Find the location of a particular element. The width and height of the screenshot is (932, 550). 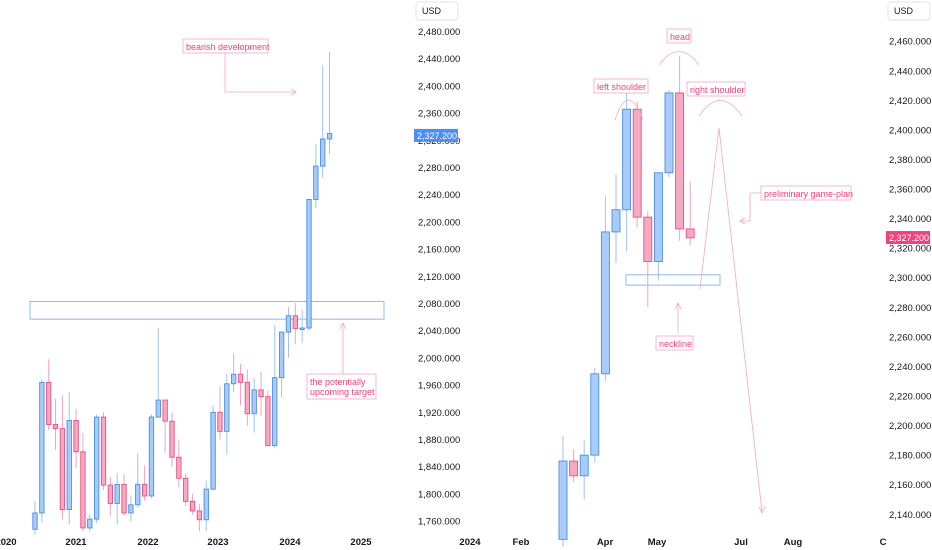

bearish-label: bearish development is located at coordinates (228, 47).